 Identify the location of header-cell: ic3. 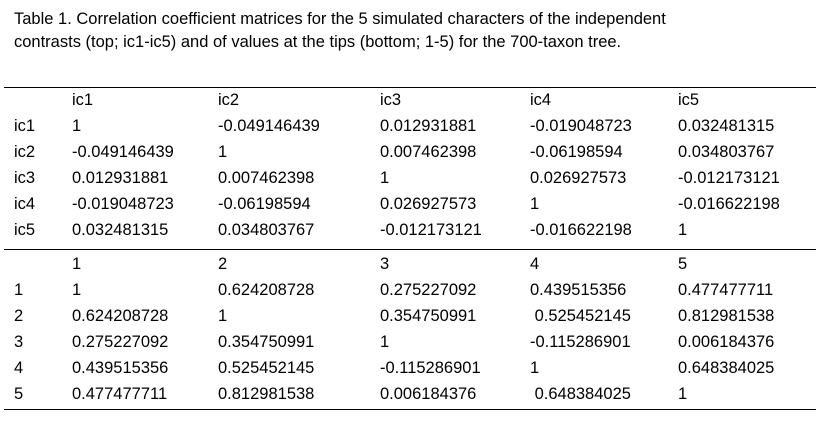
(391, 99).